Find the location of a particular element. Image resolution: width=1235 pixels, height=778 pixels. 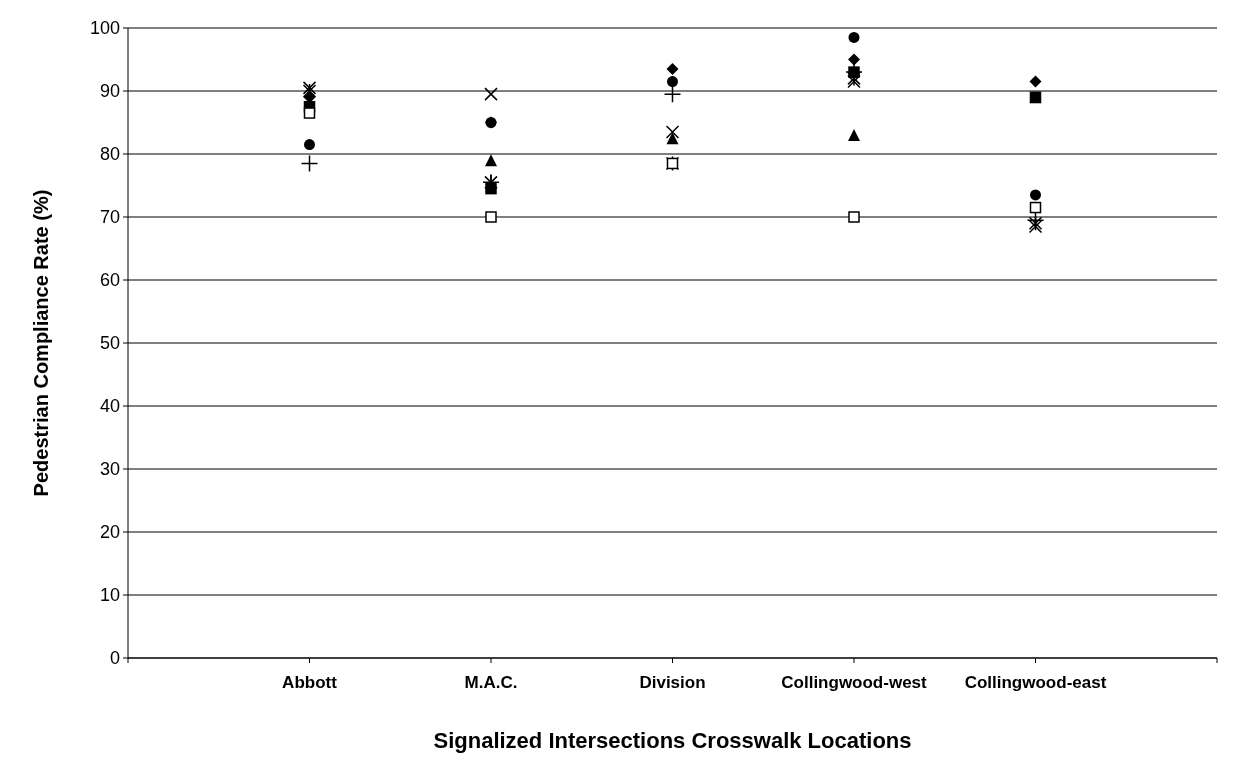

y-tick-label: 20 is located at coordinates (109, 532).